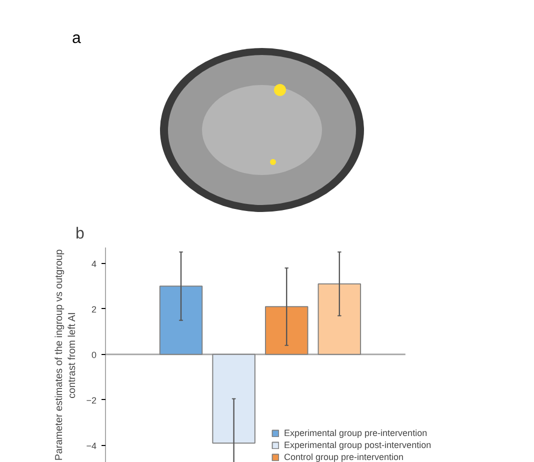  I want to click on y-tick-label: 4, so click(94, 263).